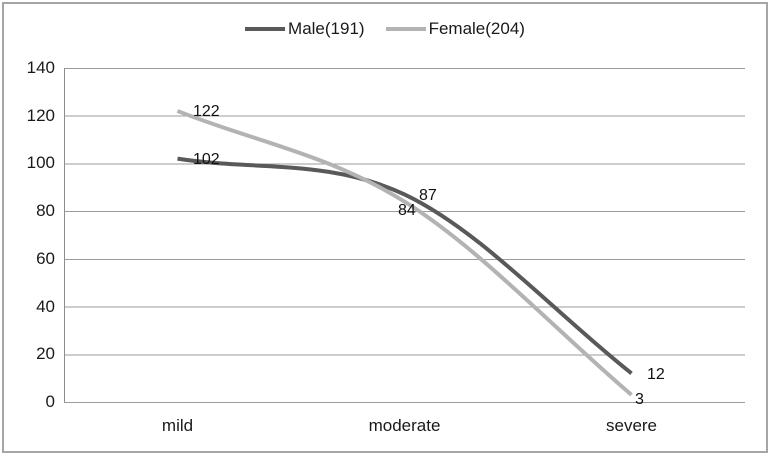  What do you see at coordinates (45, 354) in the screenshot?
I see `y-tick-label: 20` at bounding box center [45, 354].